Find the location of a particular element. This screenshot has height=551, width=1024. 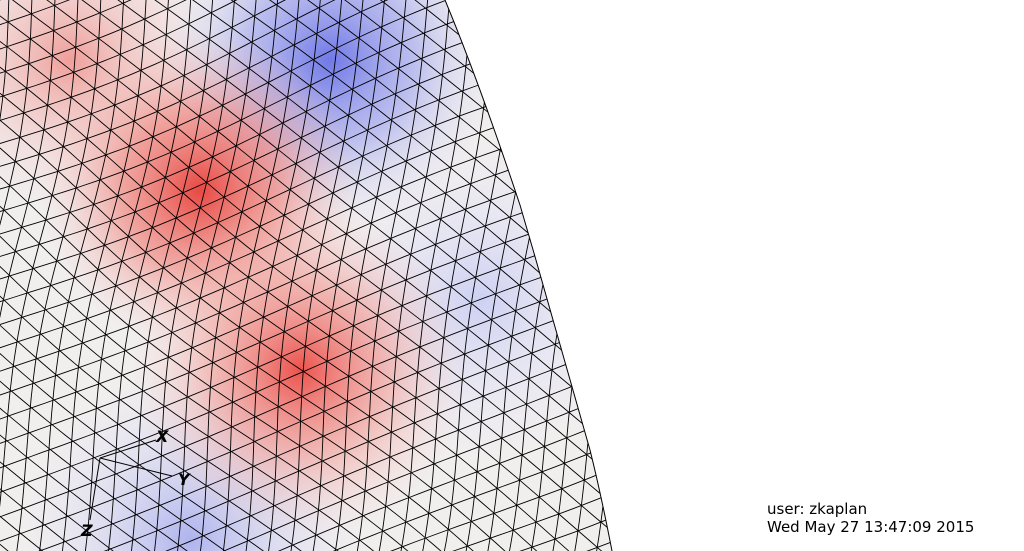

render-annotation: user: zkaplan Wed May 27 13:47:09 2015 is located at coordinates (870, 518).